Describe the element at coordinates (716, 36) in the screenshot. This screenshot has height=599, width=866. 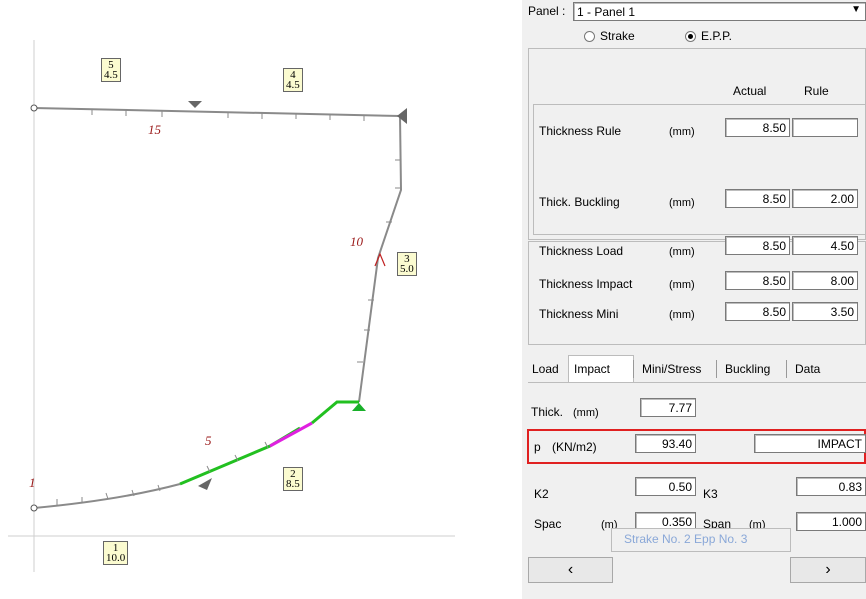
I see `epp-radio-label: E.P.P.` at that location.